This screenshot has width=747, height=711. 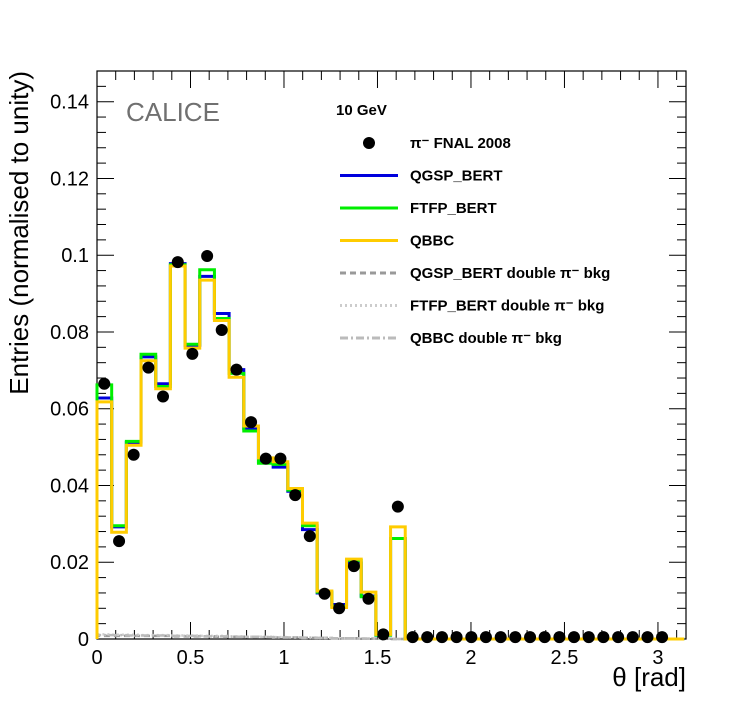 I want to click on x-tick-label: 2, so click(x=470, y=658).